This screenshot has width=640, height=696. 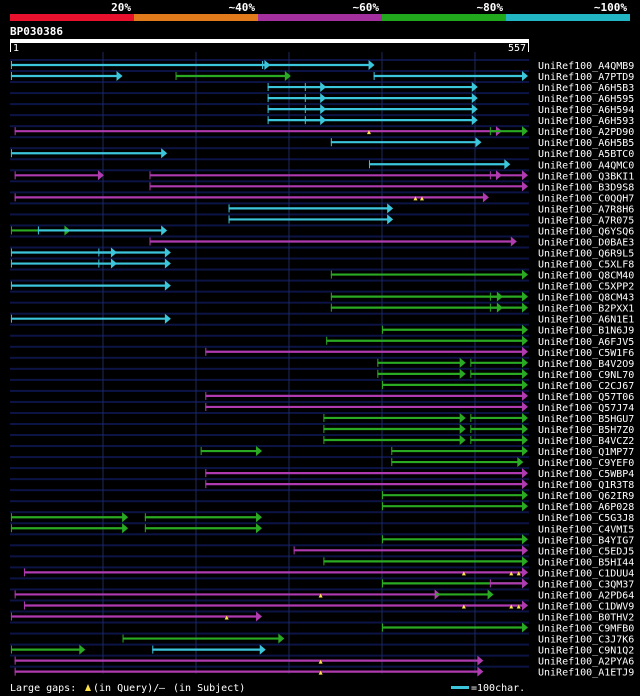 What do you see at coordinates (586, 529) in the screenshot?
I see `hit-id-link: UniRef100_C4VMI5` at bounding box center [586, 529].